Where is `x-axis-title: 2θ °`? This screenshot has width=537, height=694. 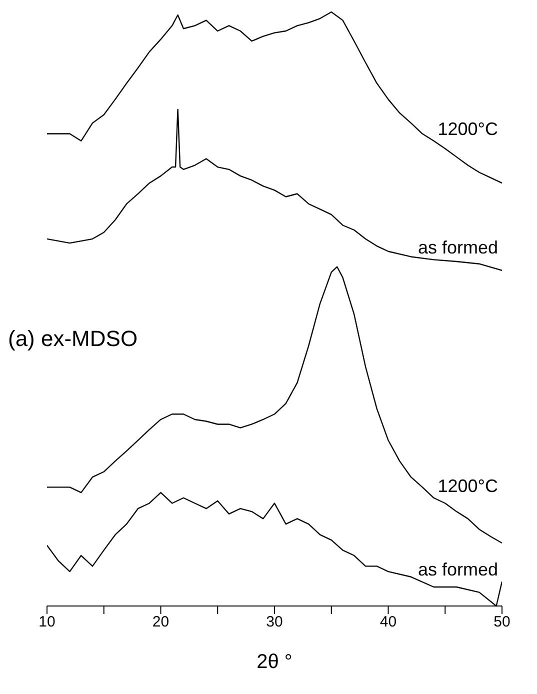
x-axis-title: 2θ ° is located at coordinates (274, 662).